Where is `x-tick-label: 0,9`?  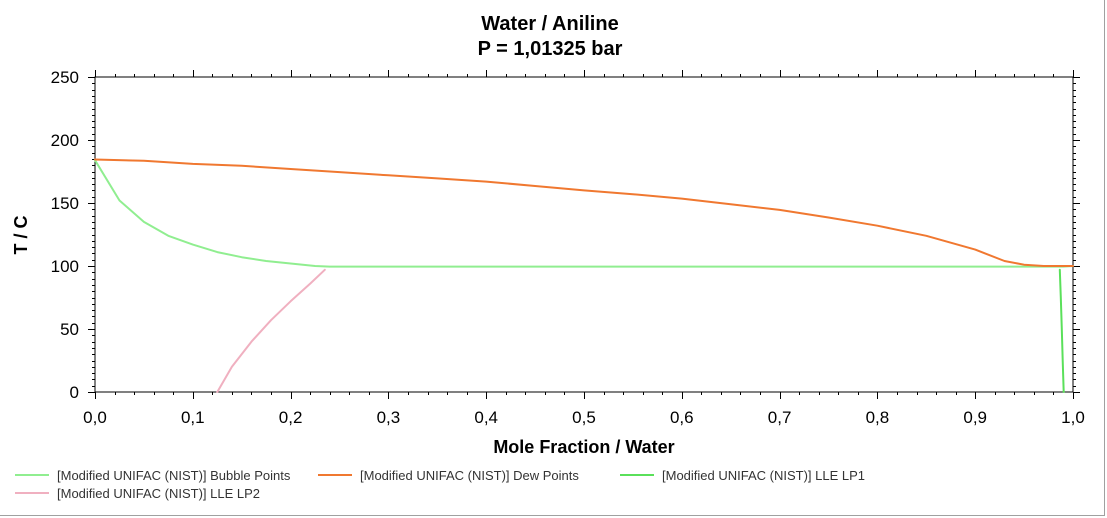
x-tick-label: 0,9 is located at coordinates (975, 417).